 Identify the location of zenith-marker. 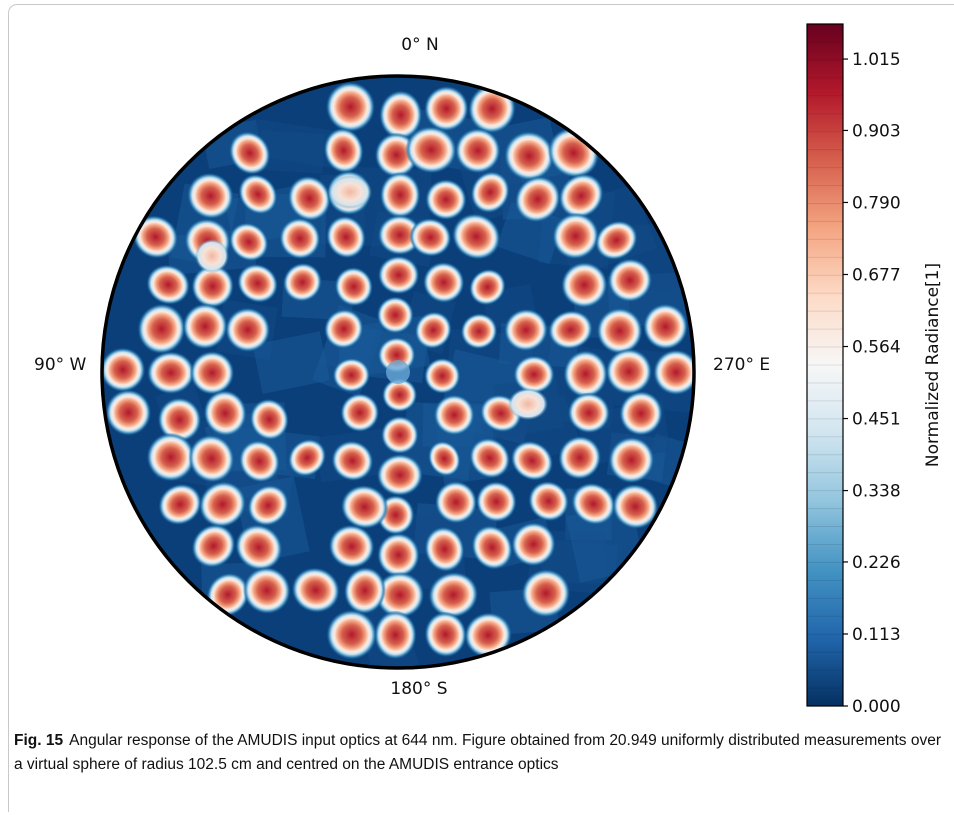
(398, 372).